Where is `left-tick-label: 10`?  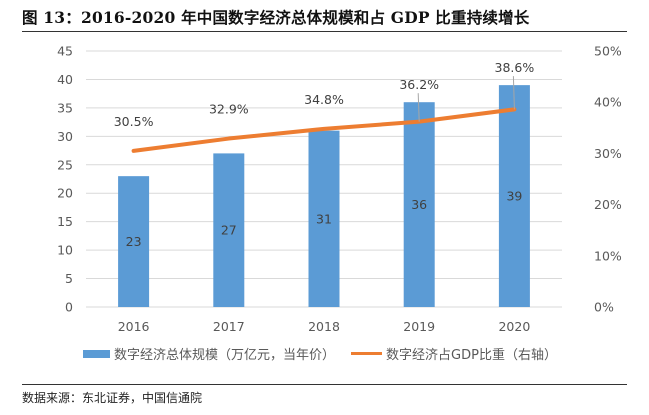
left-tick-label: 10 is located at coordinates (65, 250).